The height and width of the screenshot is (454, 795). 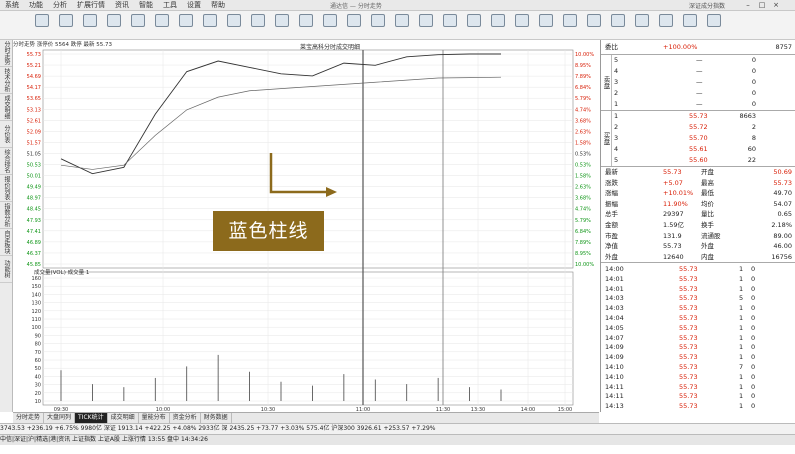 What do you see at coordinates (698, 127) in the screenshot?
I see `buy-level-row: 2 55.72 2` at bounding box center [698, 127].